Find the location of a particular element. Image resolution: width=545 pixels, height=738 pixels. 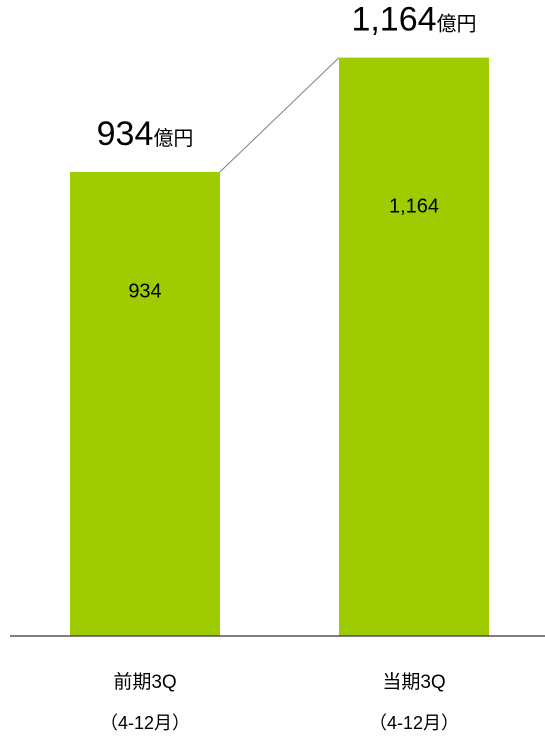

total-label-1: 1,164億円 is located at coordinates (413, 20).